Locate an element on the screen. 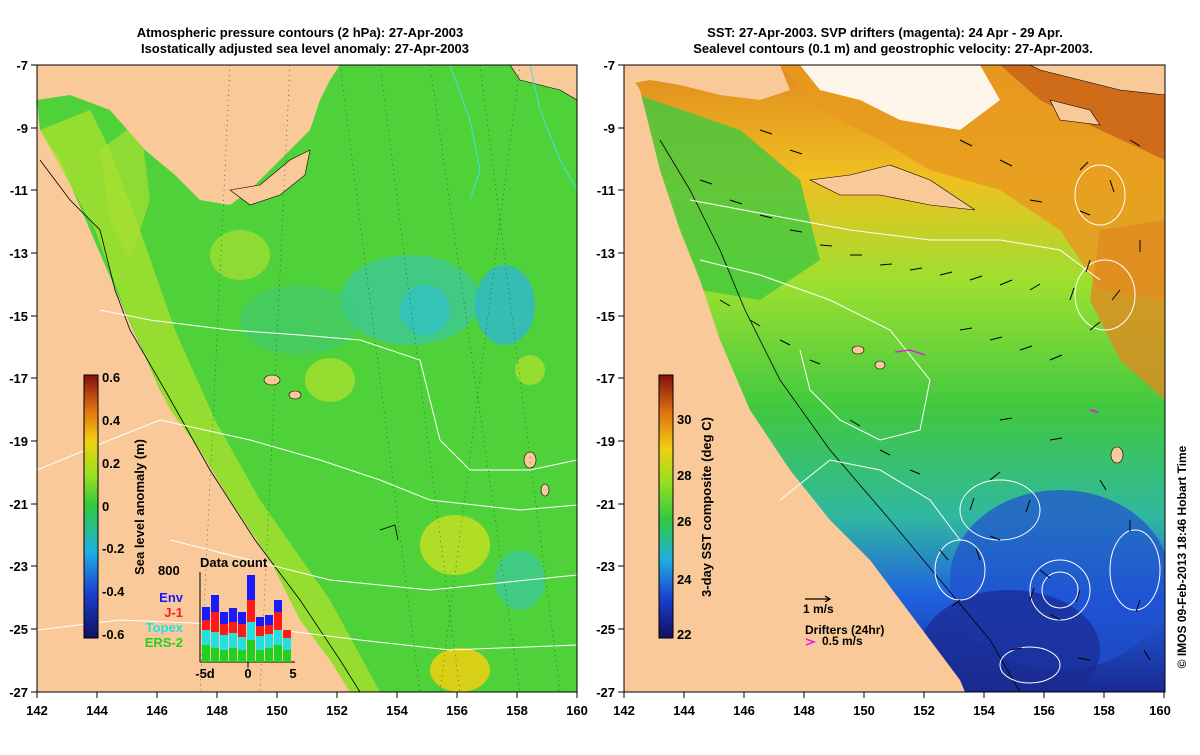 The width and height of the screenshot is (1200, 755). left-y-tick-label: -13 is located at coordinates (18, 253).